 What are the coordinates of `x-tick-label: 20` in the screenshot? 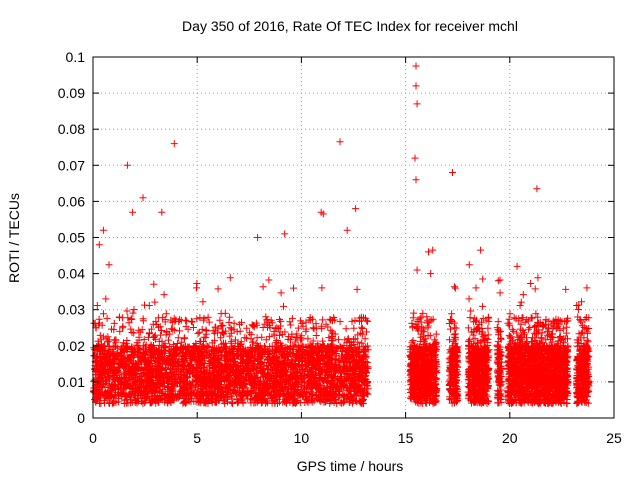 It's located at (510, 438).